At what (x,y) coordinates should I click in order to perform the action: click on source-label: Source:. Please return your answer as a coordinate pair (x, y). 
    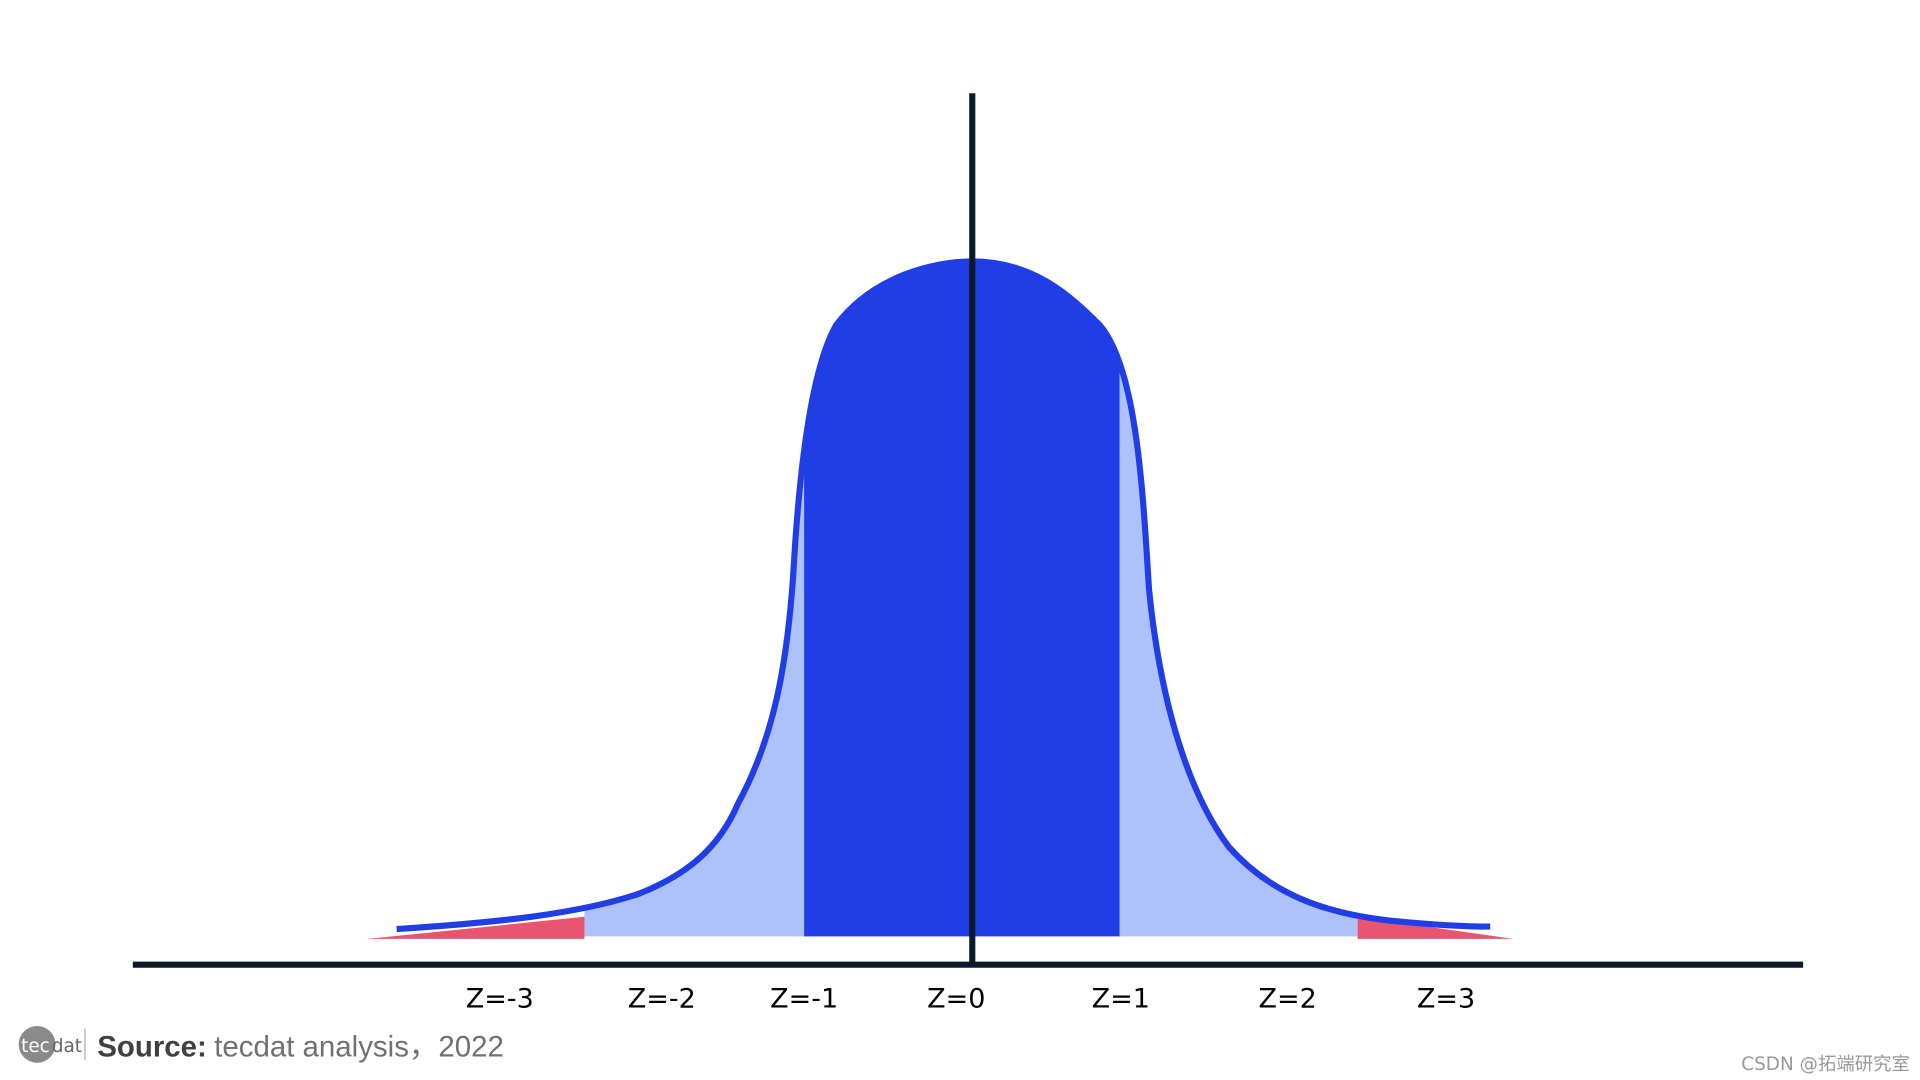
    Looking at the image, I should click on (152, 1047).